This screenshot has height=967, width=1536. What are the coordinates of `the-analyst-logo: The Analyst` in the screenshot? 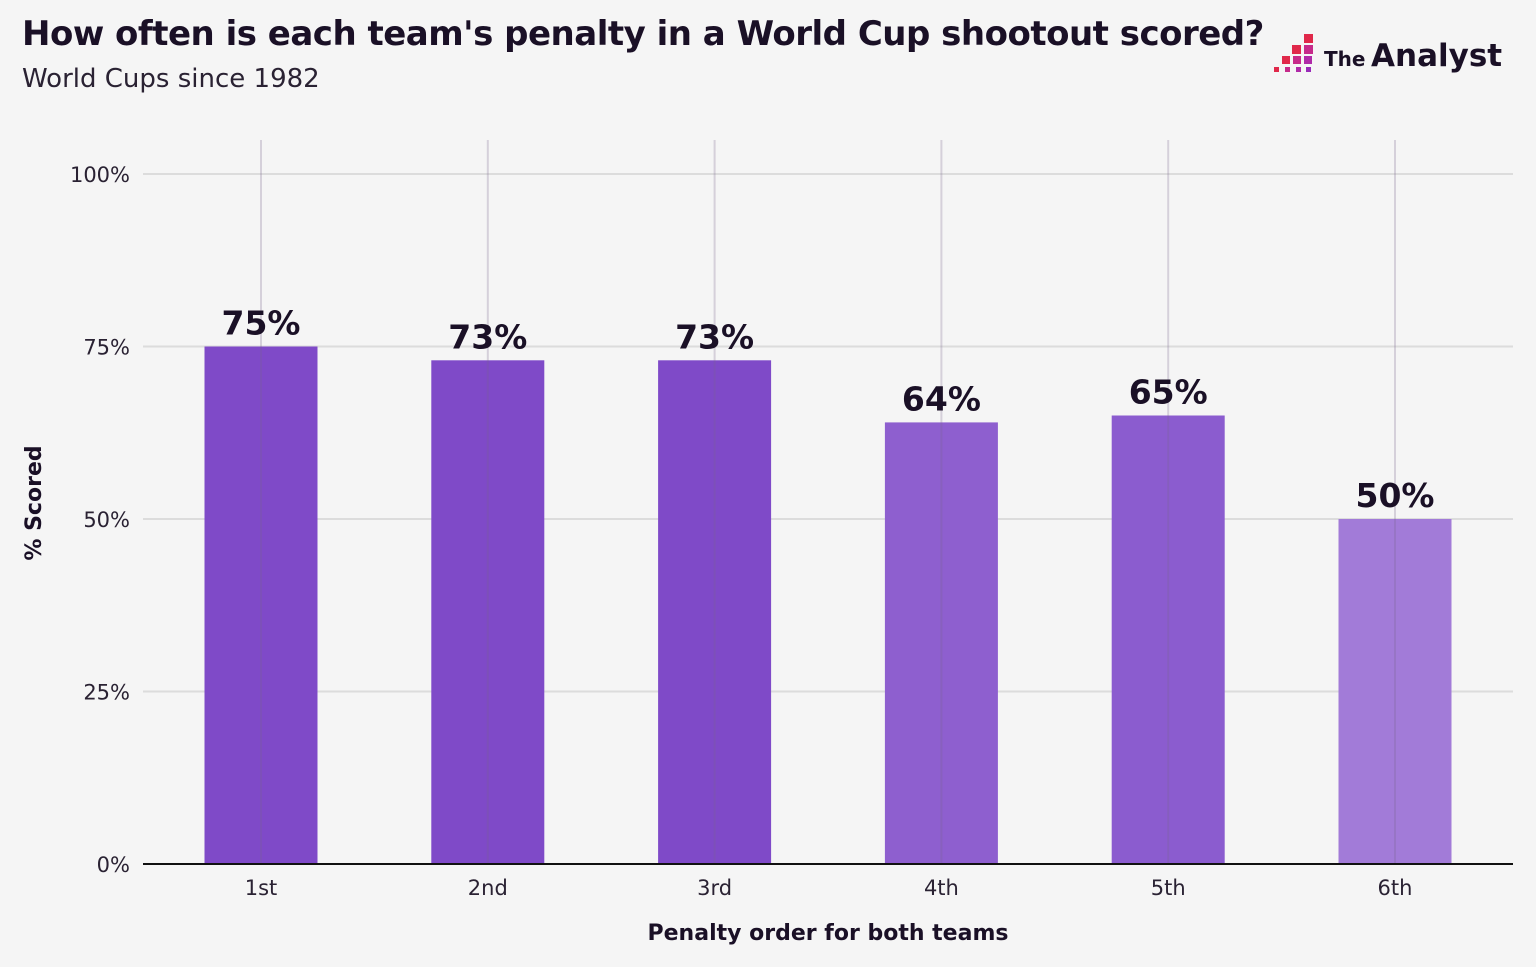 It's located at (1392, 56).